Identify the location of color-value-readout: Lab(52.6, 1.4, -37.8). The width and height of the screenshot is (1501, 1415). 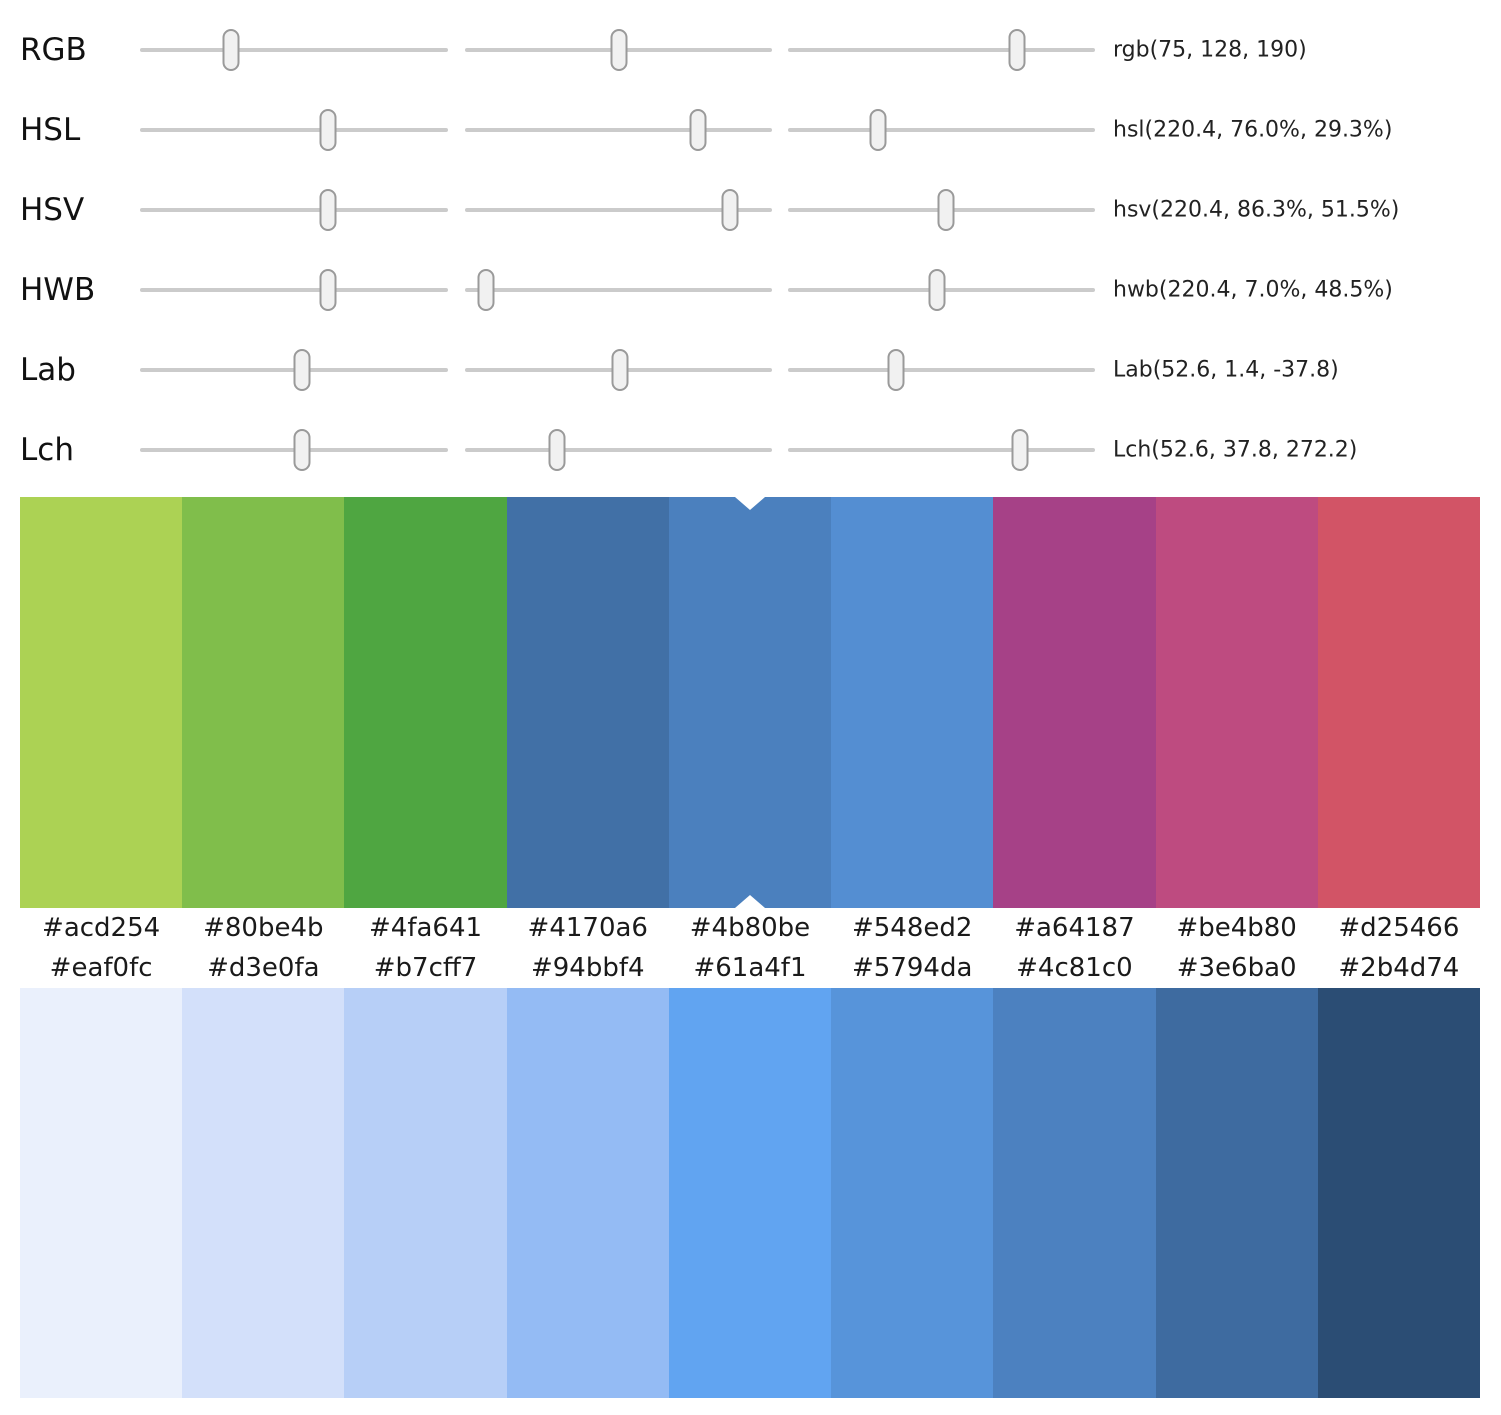
(1226, 370).